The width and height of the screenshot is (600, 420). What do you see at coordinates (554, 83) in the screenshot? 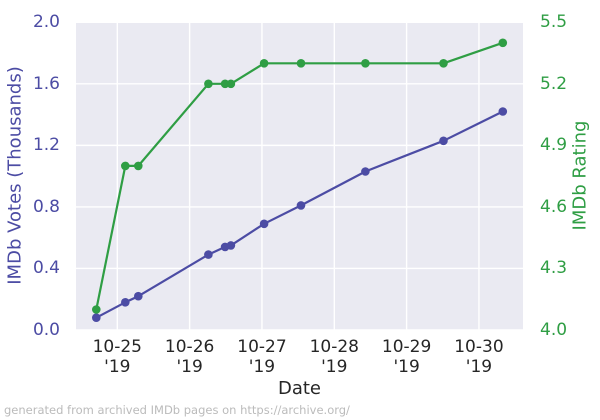
I see `y-right-tick: 5.2` at bounding box center [554, 83].